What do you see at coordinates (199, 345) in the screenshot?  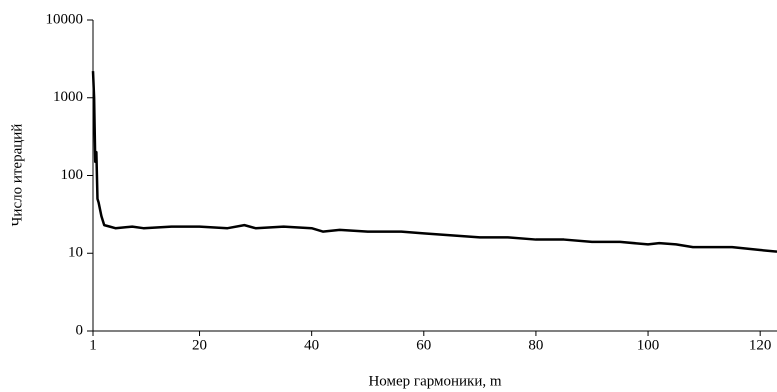 I see `x-tick-label: 20` at bounding box center [199, 345].